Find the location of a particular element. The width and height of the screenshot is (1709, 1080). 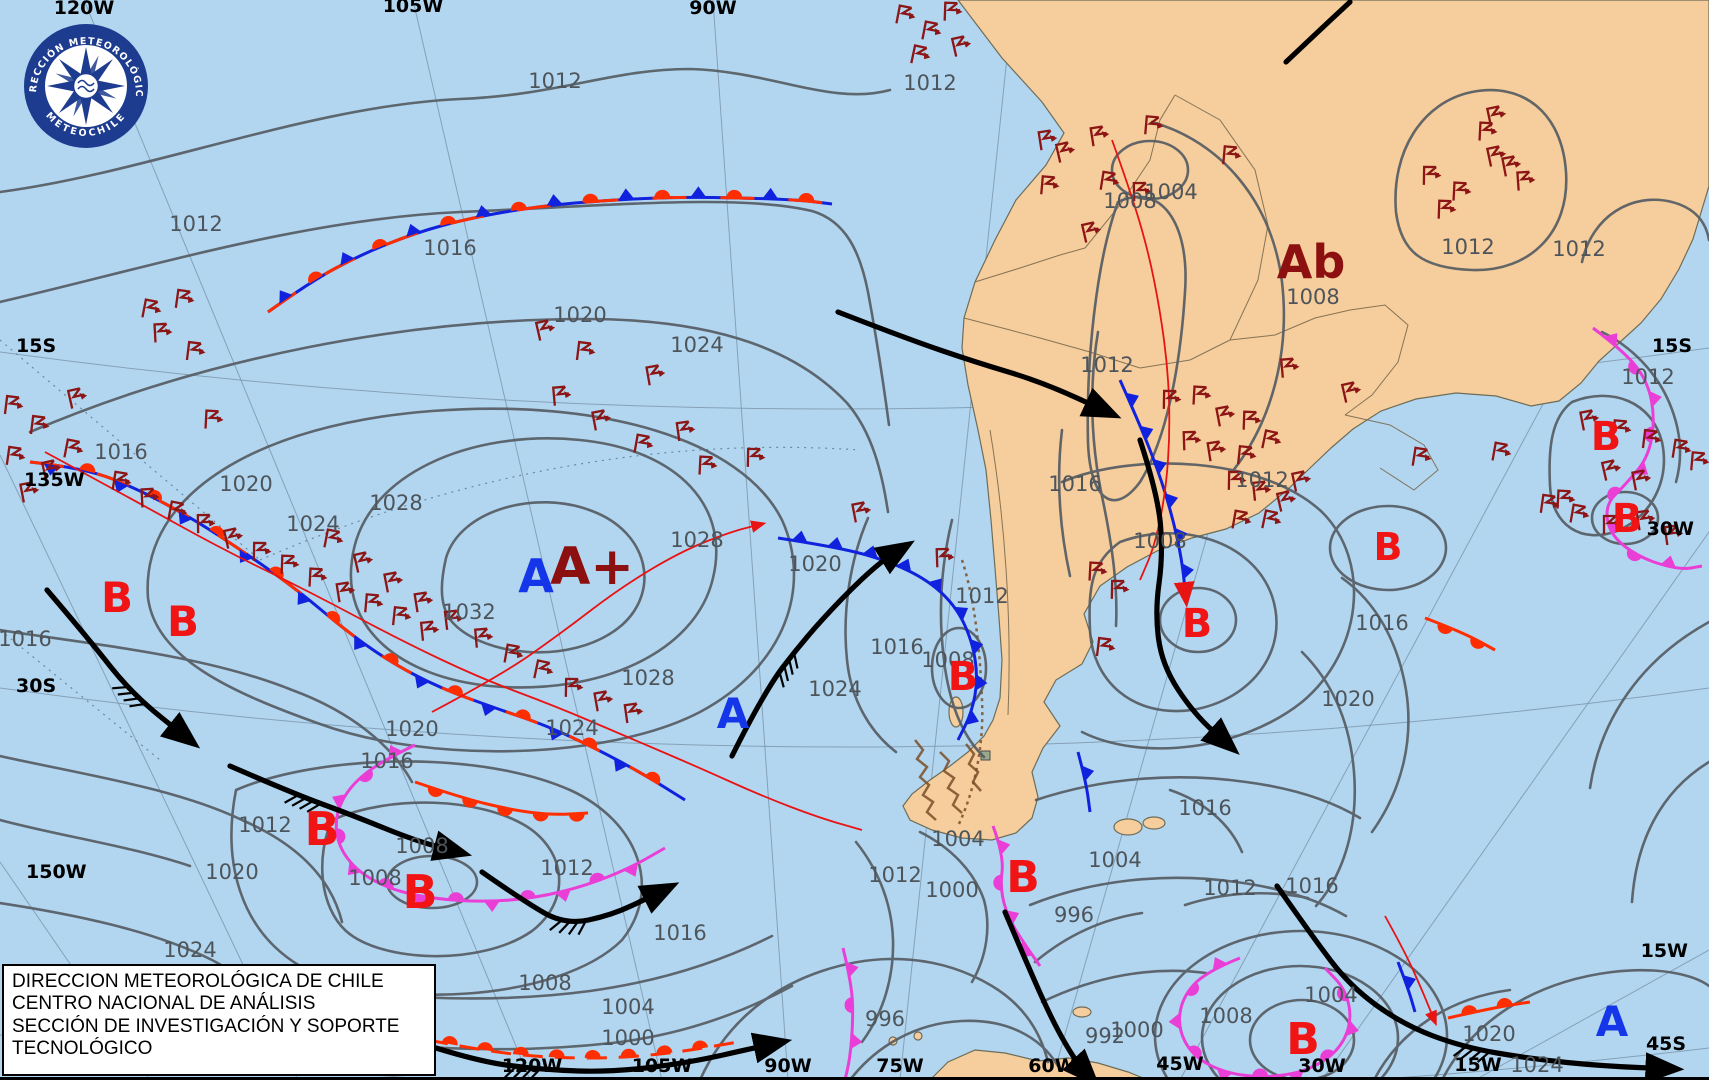

coordinate-label: 90W is located at coordinates (787, 1066).